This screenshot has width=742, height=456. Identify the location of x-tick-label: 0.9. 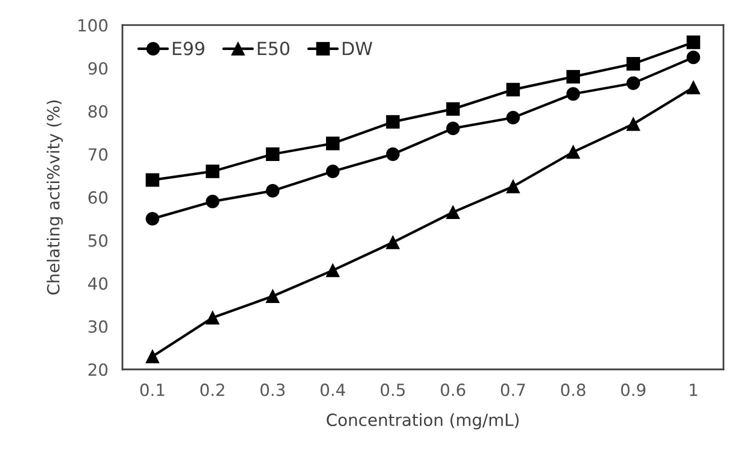
(633, 390).